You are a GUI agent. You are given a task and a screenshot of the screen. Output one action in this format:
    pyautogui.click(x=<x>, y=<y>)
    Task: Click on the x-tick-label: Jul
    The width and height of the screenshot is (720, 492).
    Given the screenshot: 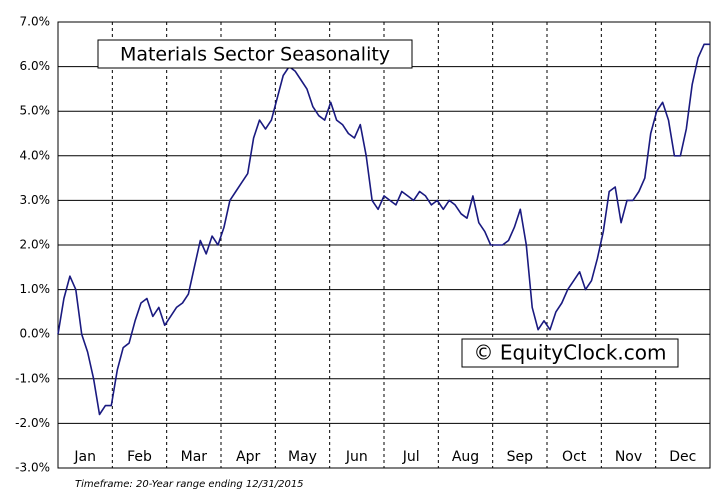 What is the action you would take?
    pyautogui.click(x=411, y=457)
    